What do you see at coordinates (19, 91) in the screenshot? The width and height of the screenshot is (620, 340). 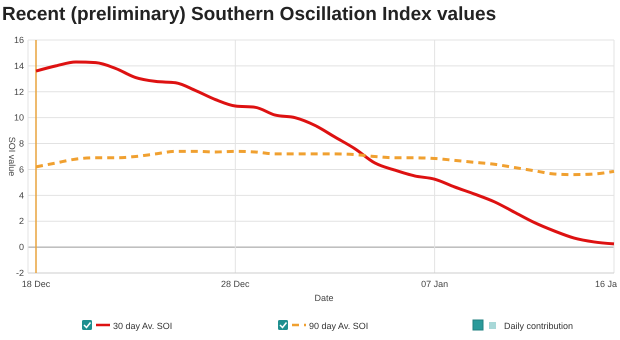 I see `y-tick-label: 12` at bounding box center [19, 91].